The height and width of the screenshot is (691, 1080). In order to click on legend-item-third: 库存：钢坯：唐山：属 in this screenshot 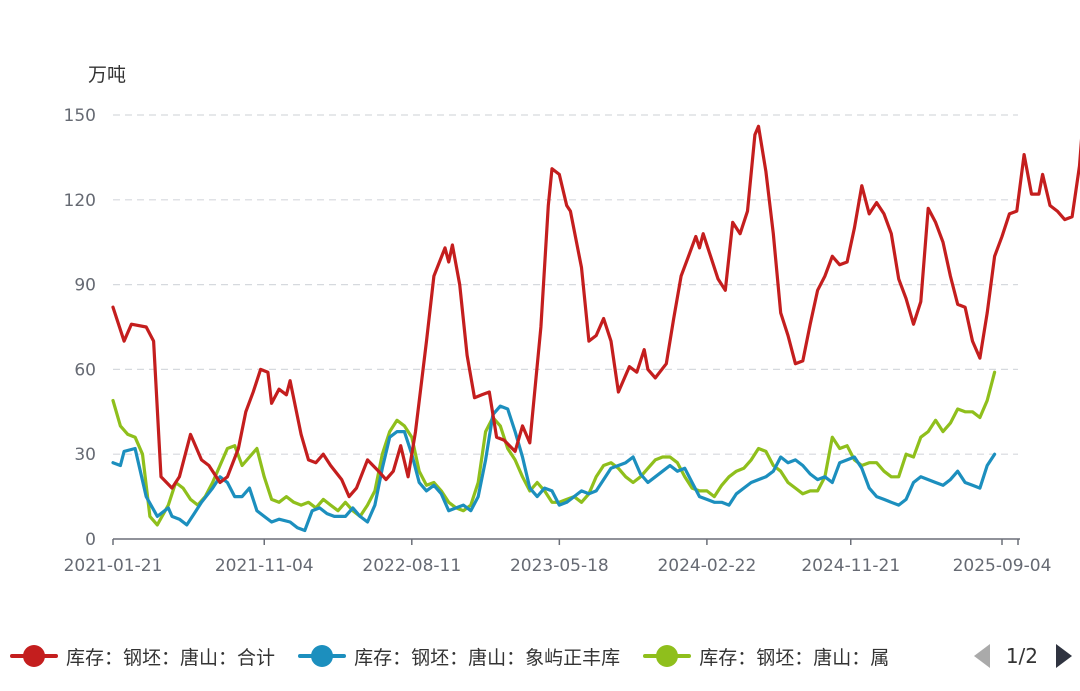, I will do `click(766, 656)`.